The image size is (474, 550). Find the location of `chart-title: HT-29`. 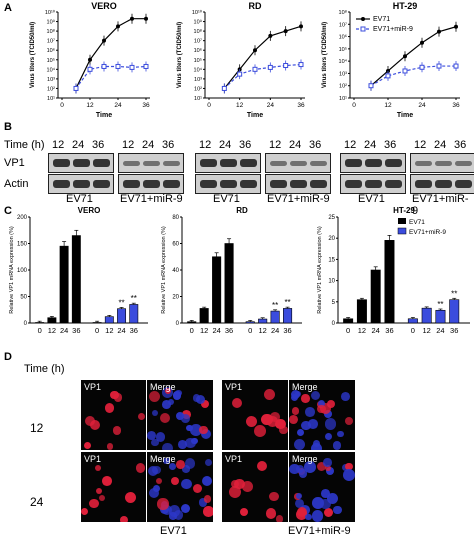

chart-title: HT-29 is located at coordinates (405, 6).